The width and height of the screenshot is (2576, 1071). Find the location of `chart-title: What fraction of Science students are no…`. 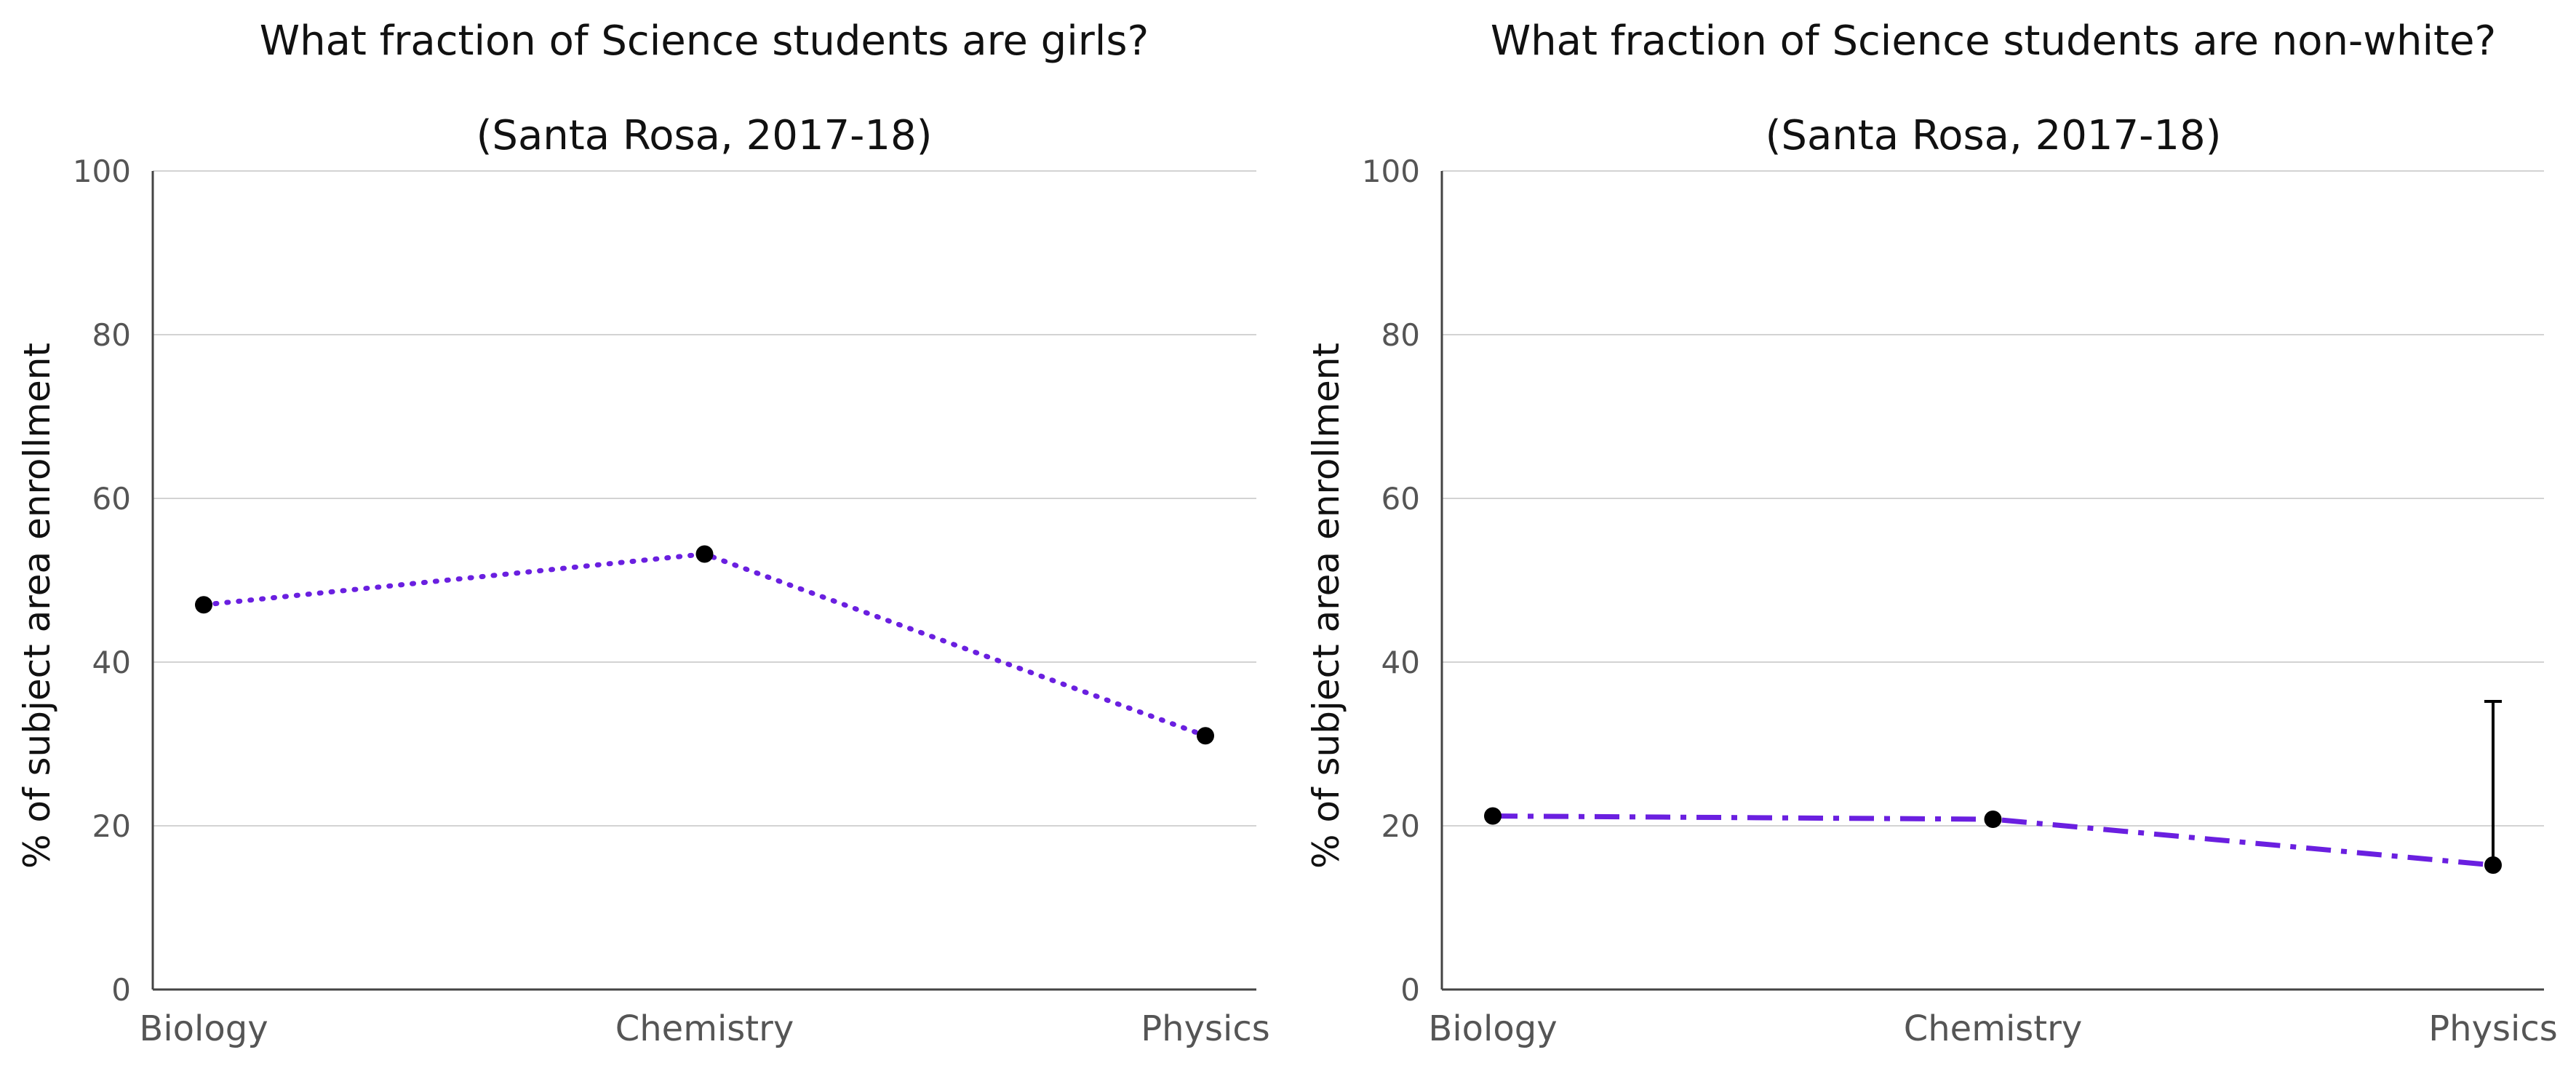

chart-title: What fraction of Science students are no… is located at coordinates (1993, 41).